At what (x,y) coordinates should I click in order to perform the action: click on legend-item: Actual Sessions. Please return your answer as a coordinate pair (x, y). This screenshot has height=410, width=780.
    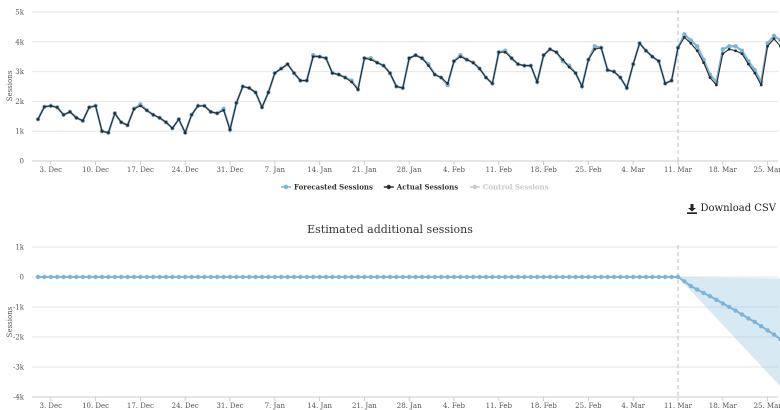
    Looking at the image, I should click on (420, 187).